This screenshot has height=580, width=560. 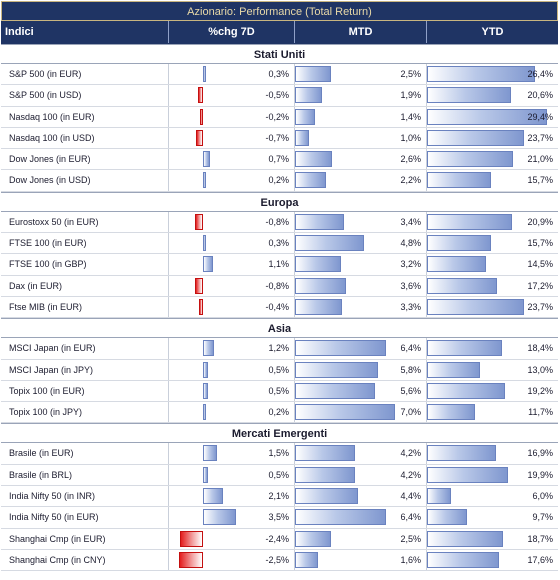 What do you see at coordinates (410, 243) in the screenshot?
I see `mtd-value: 4,8%` at bounding box center [410, 243].